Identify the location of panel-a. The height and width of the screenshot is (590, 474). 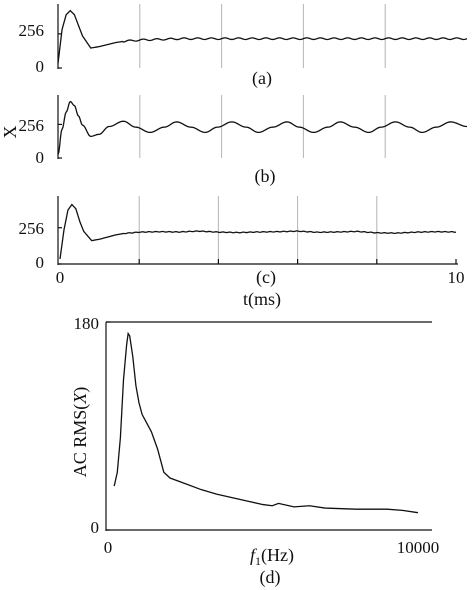
(262, 36).